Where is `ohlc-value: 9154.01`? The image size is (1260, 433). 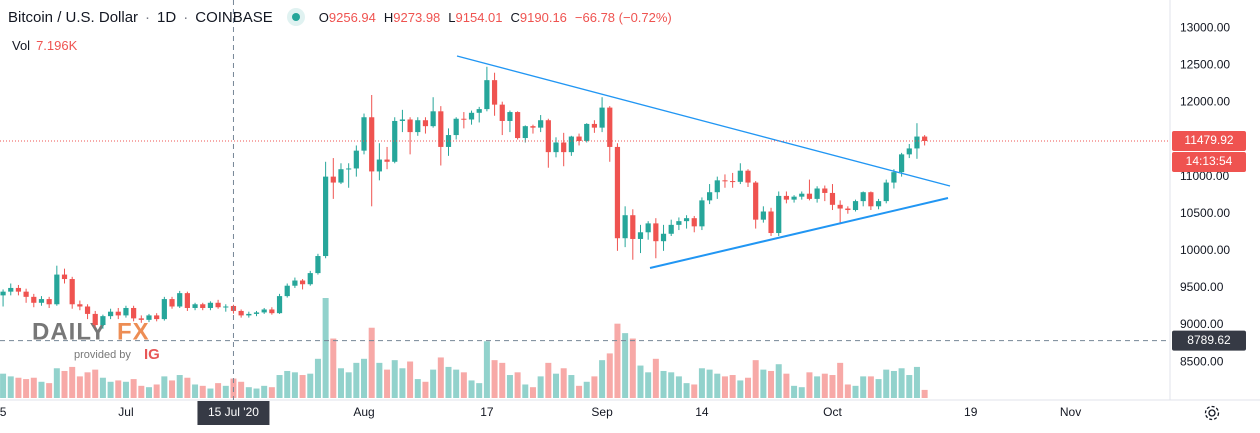 ohlc-value: 9154.01 is located at coordinates (479, 17).